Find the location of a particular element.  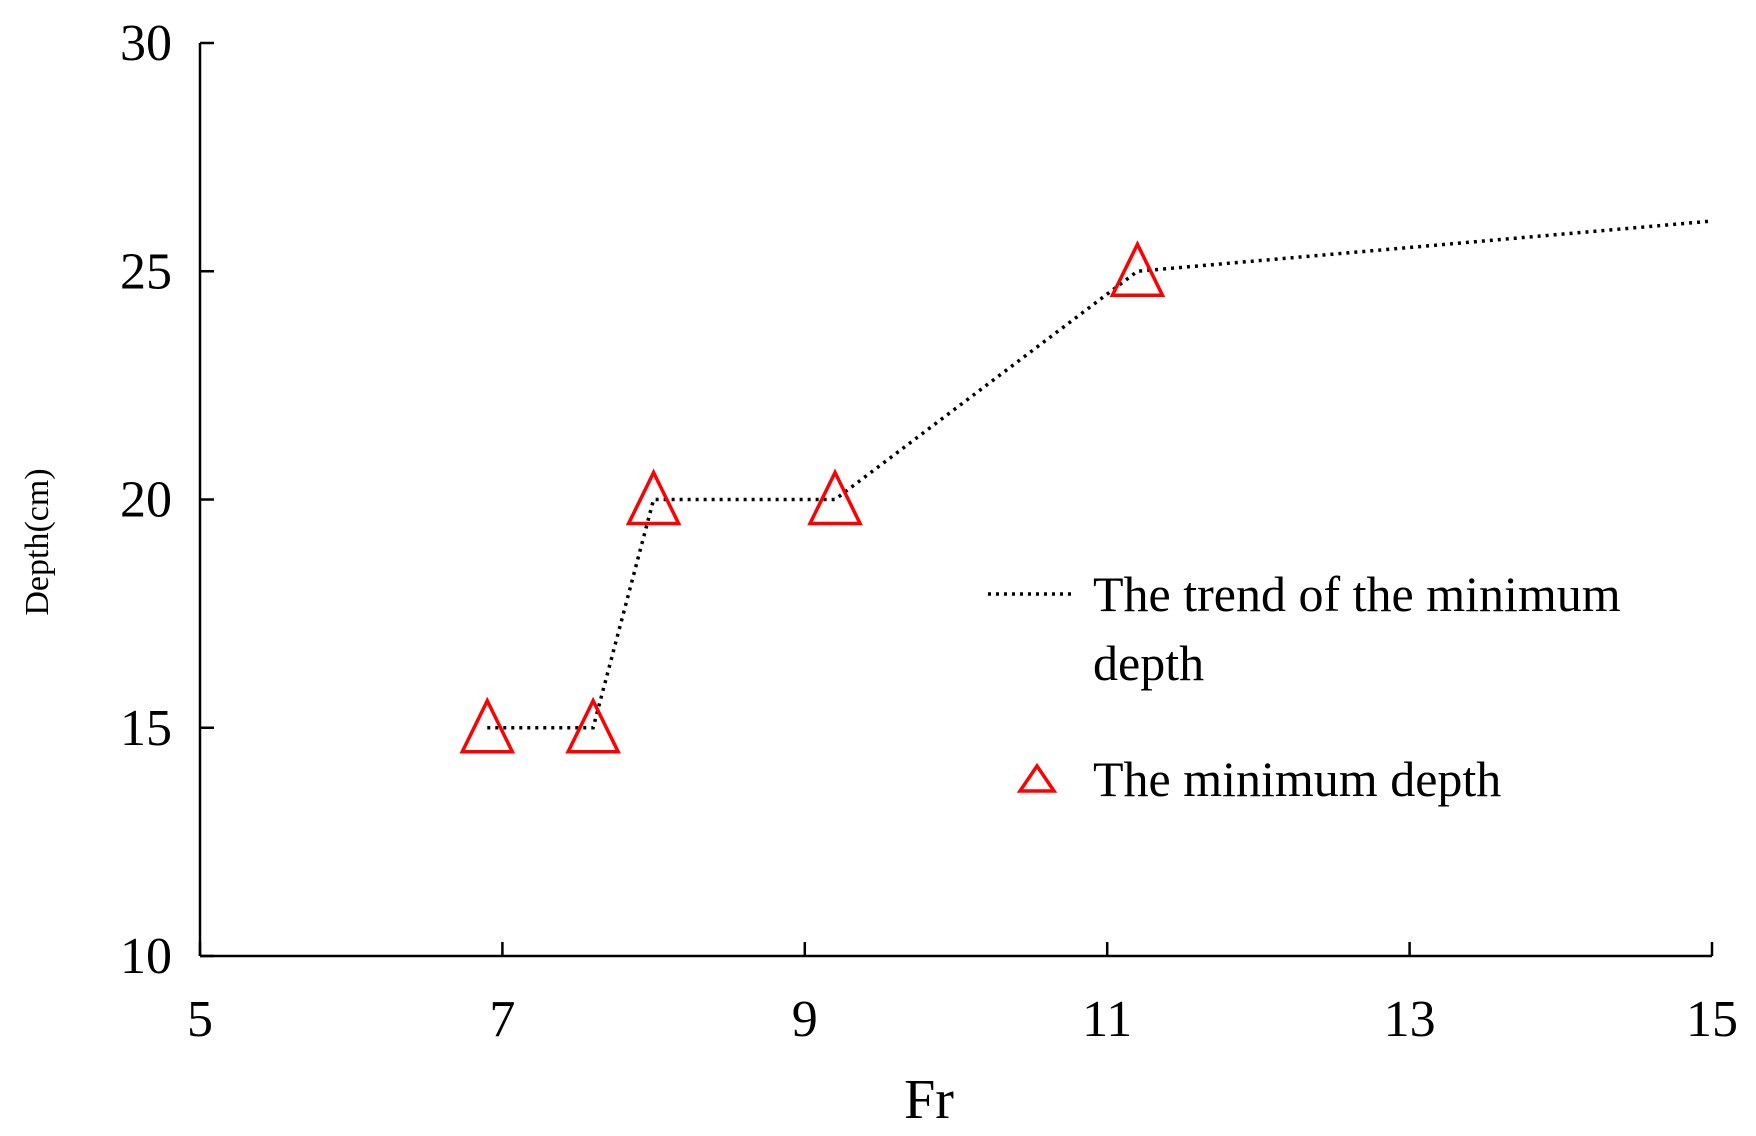

y-tick-label: 15 is located at coordinates (146, 728).